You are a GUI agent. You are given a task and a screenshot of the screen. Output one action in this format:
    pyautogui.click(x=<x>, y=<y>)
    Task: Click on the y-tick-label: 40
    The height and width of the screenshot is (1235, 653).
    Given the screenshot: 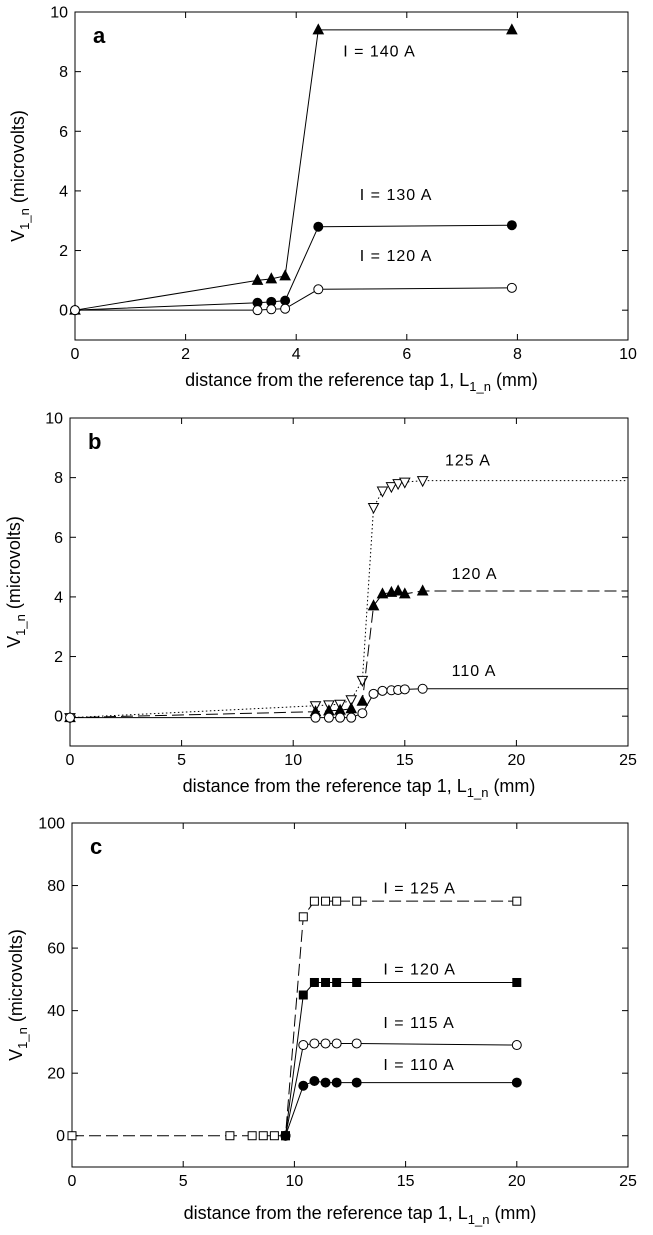 What is the action you would take?
    pyautogui.click(x=56, y=1011)
    